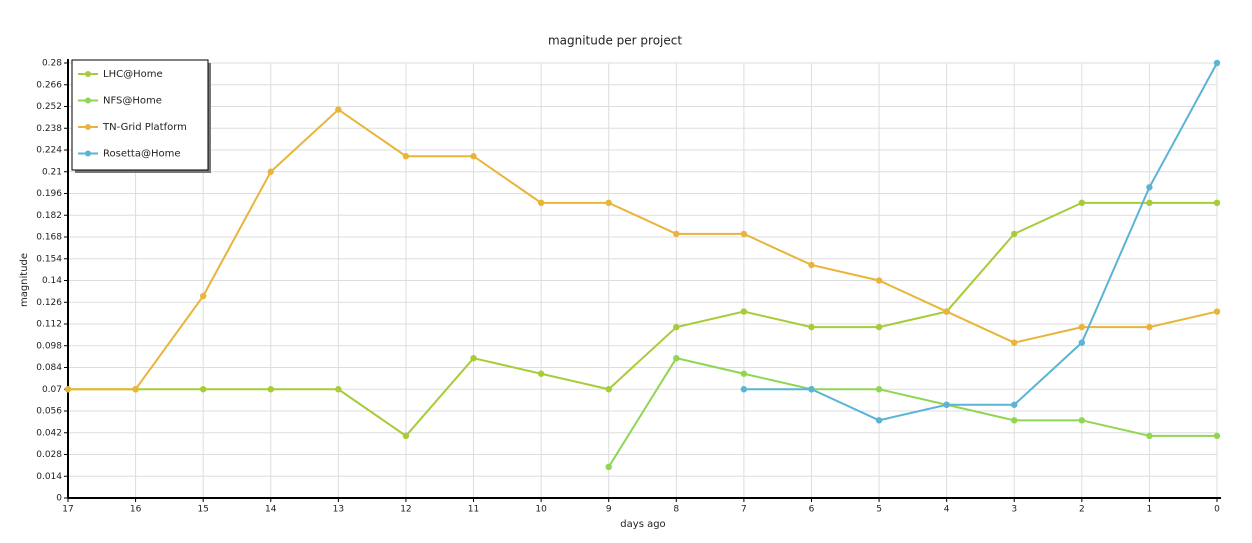 The image size is (1252, 543). I want to click on y-tick-label: 0.28, so click(52, 64).